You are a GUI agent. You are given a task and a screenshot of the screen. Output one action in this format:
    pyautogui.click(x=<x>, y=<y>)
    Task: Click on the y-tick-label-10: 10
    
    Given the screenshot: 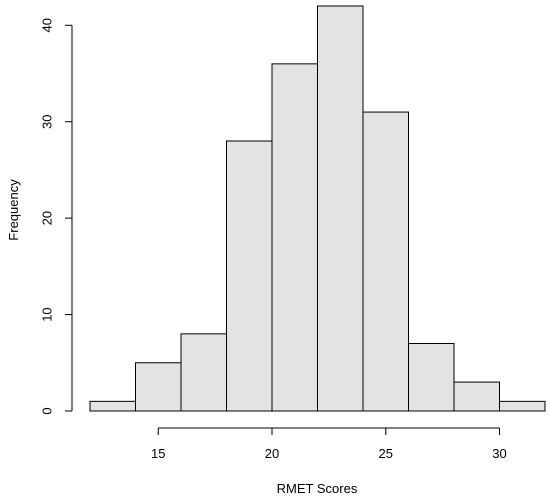 What is the action you would take?
    pyautogui.click(x=46, y=314)
    